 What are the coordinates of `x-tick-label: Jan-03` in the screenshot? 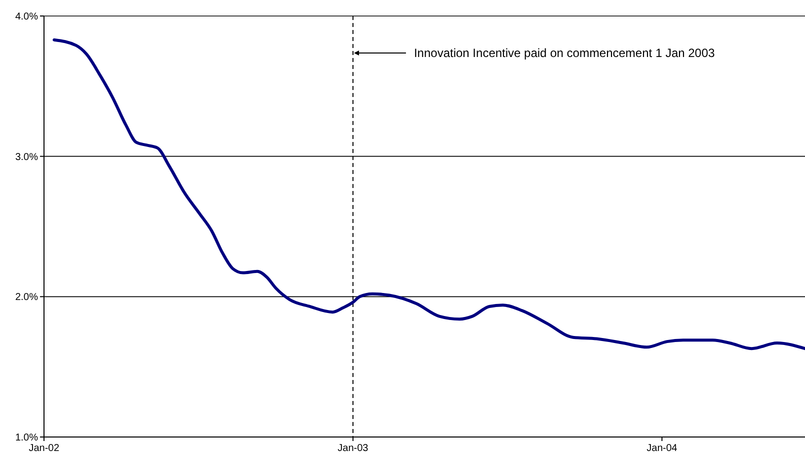 It's located at (353, 448).